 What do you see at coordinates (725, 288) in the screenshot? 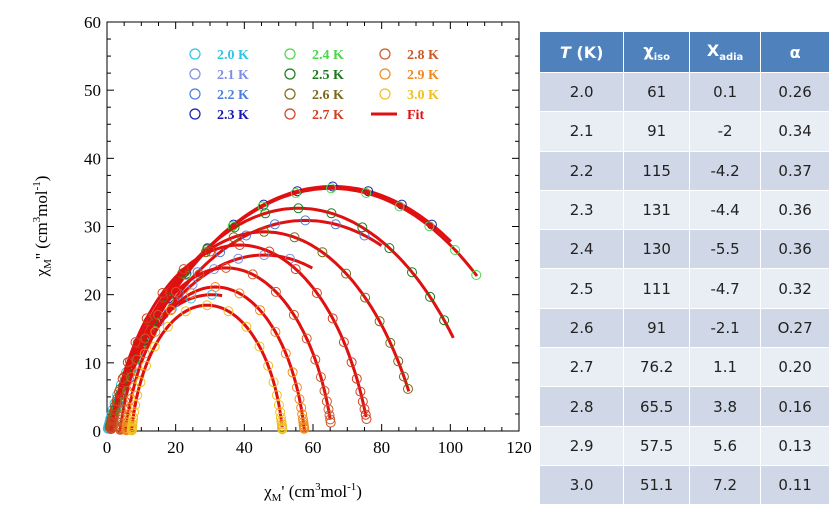
I see `table-cell: -4.7` at bounding box center [725, 288].